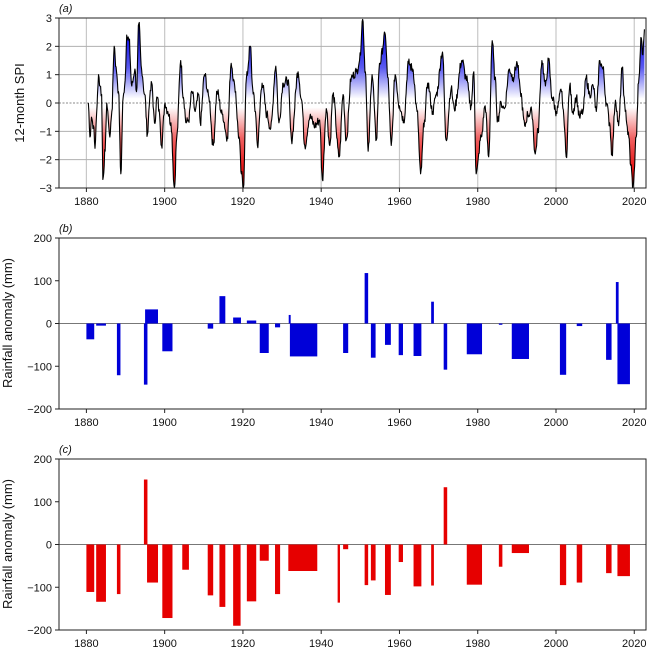  Describe the element at coordinates (366, 145) in the screenshot. I see `spi-negative-fill` at that location.